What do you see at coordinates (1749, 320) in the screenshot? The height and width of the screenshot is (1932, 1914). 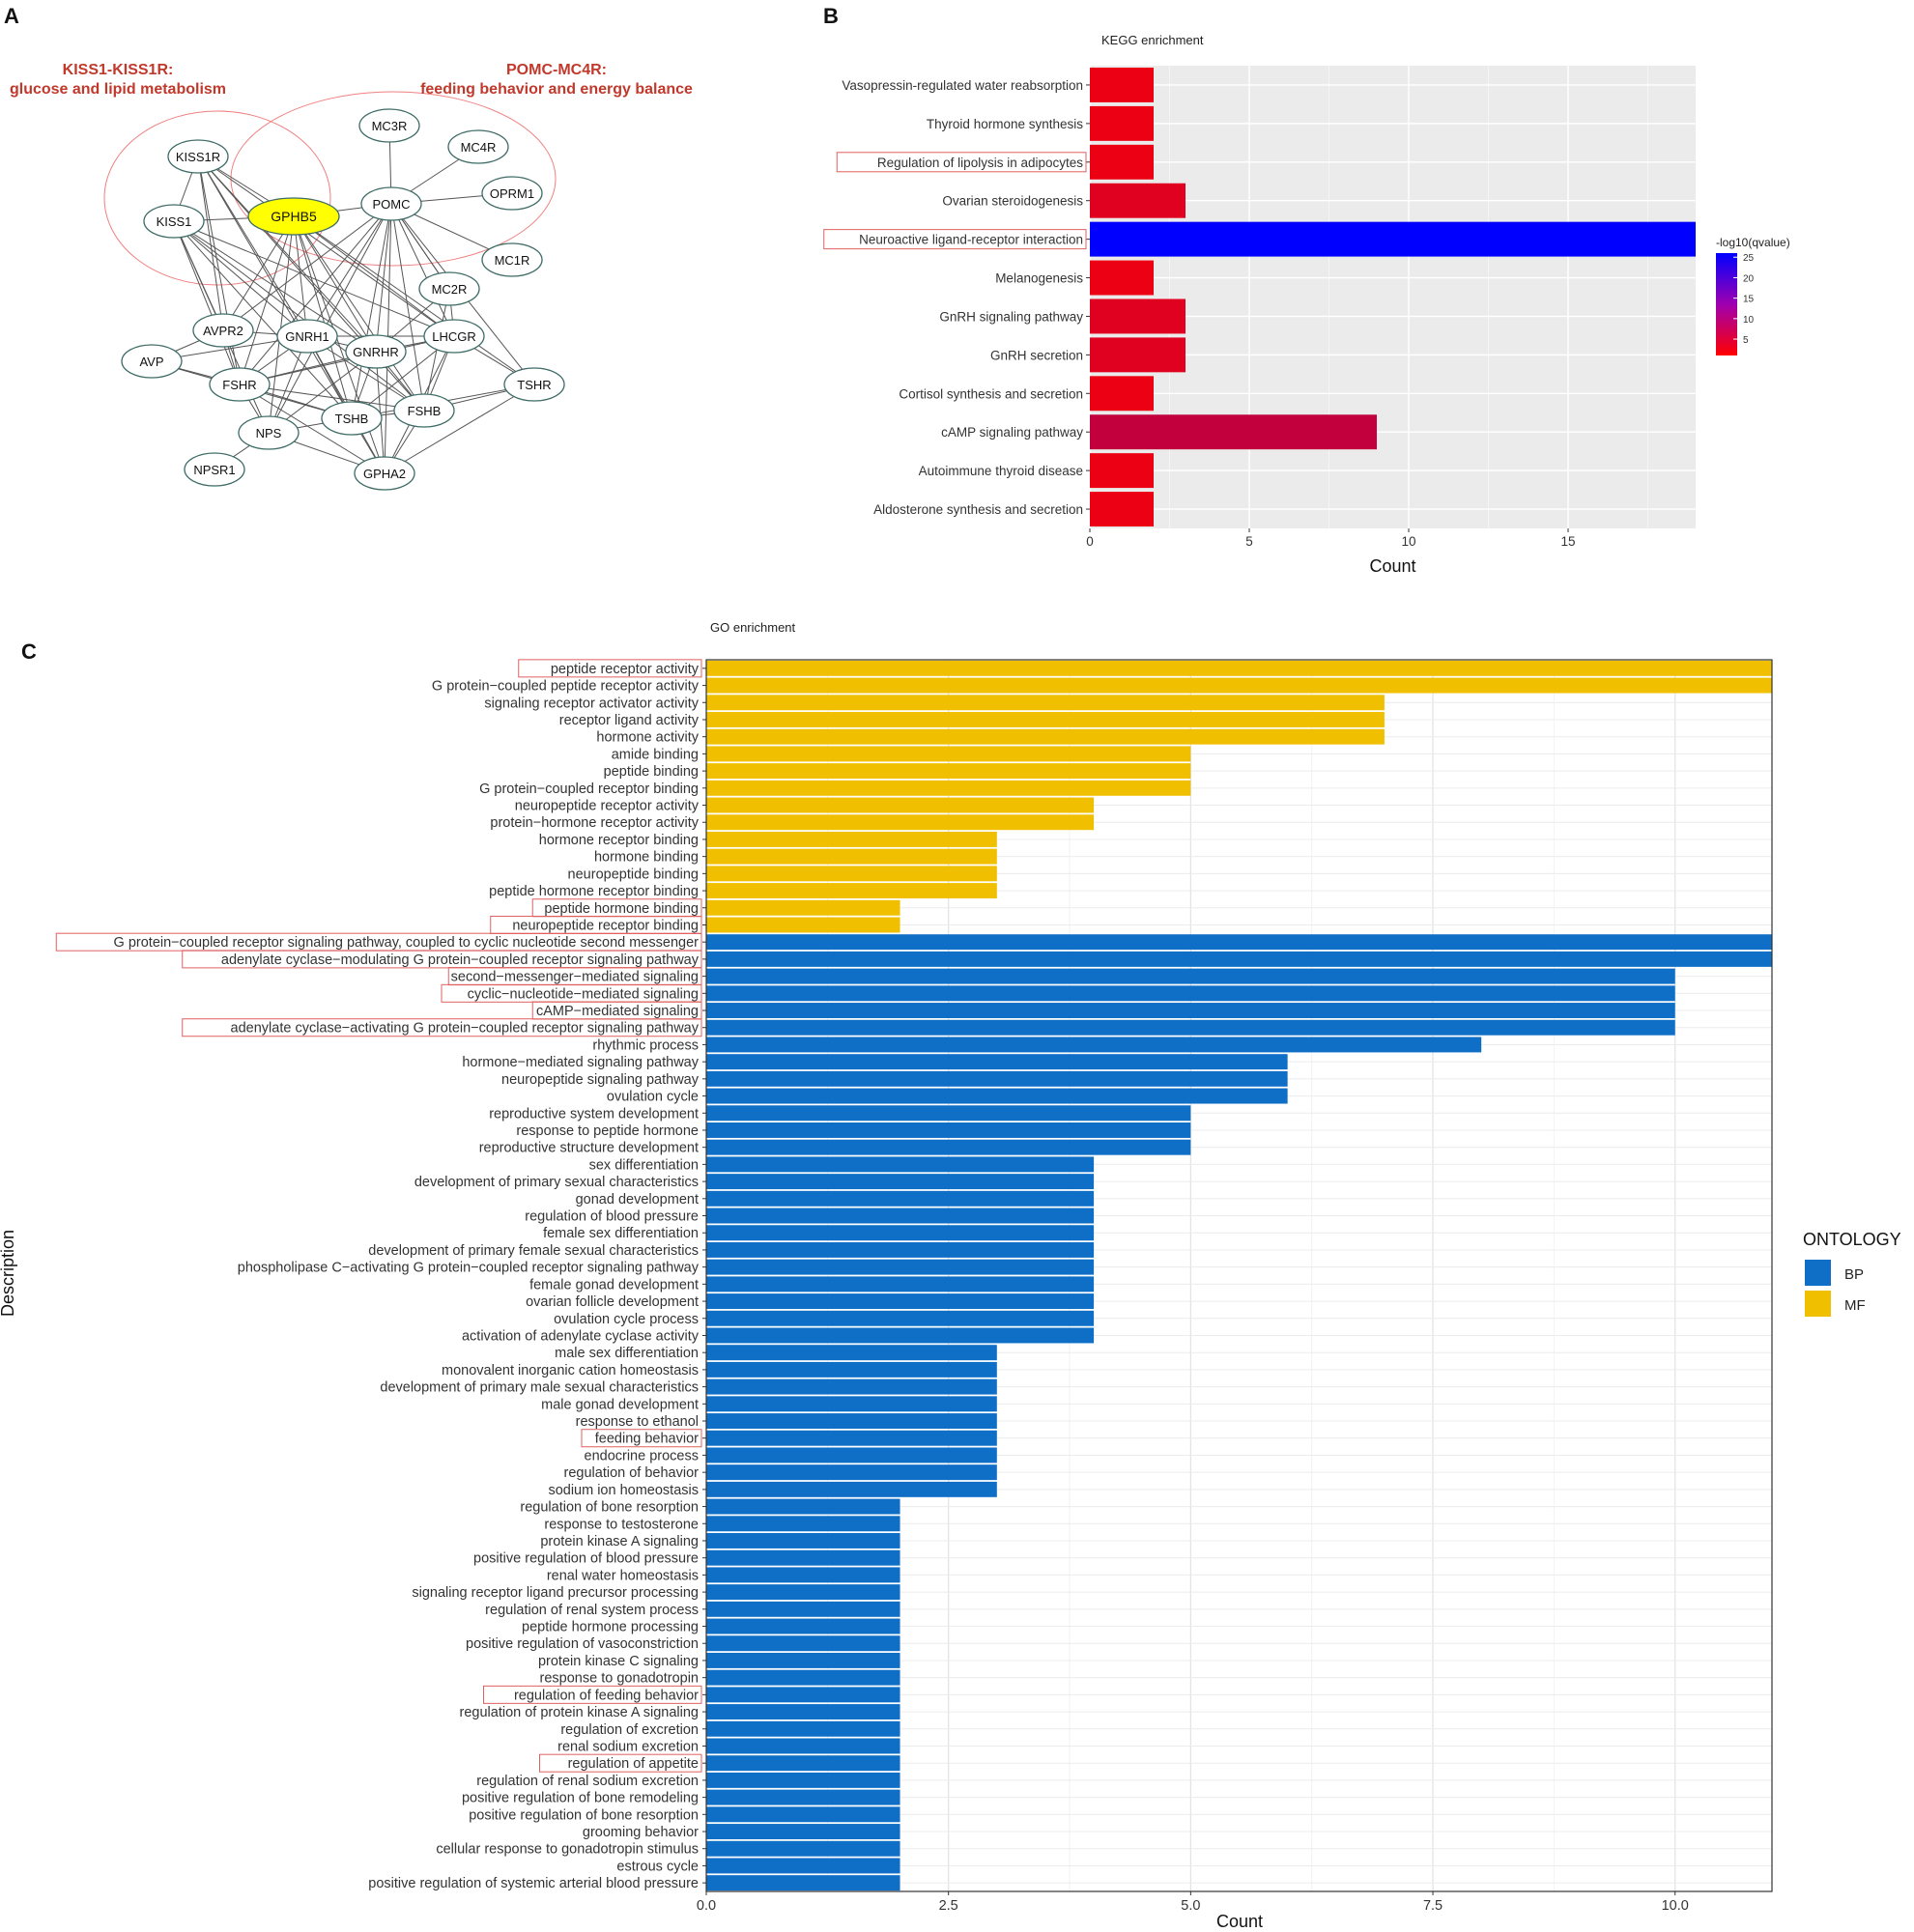 I see `kegg-colorbar-label: 10` at bounding box center [1749, 320].